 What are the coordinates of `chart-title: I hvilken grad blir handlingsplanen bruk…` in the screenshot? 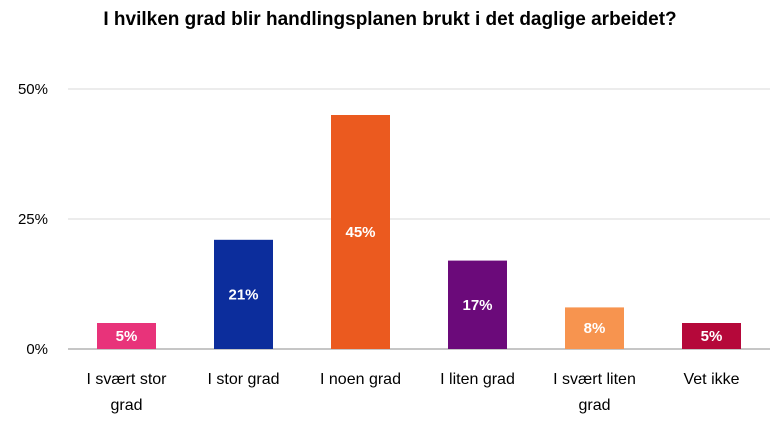 It's located at (390, 19).